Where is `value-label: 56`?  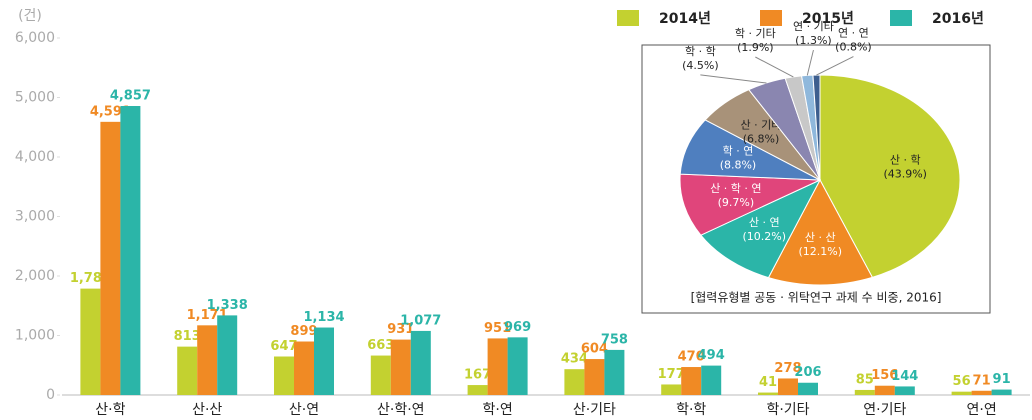
value-label: 56 is located at coordinates (962, 381).